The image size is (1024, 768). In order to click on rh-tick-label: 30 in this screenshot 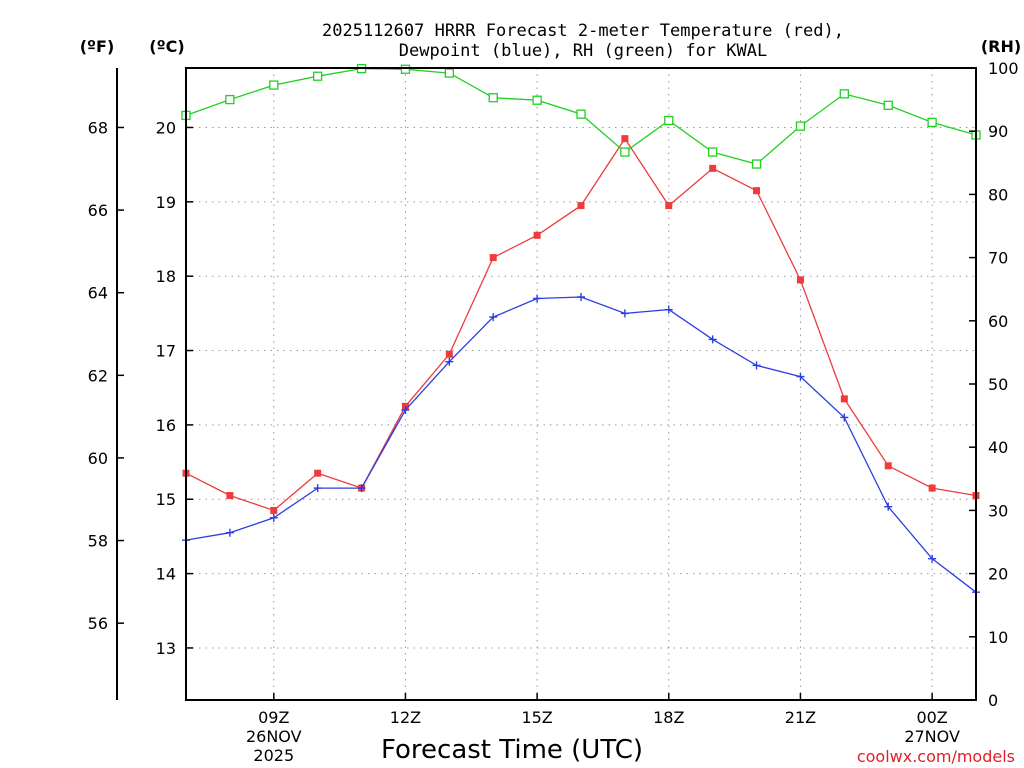, I will do `click(998, 510)`.